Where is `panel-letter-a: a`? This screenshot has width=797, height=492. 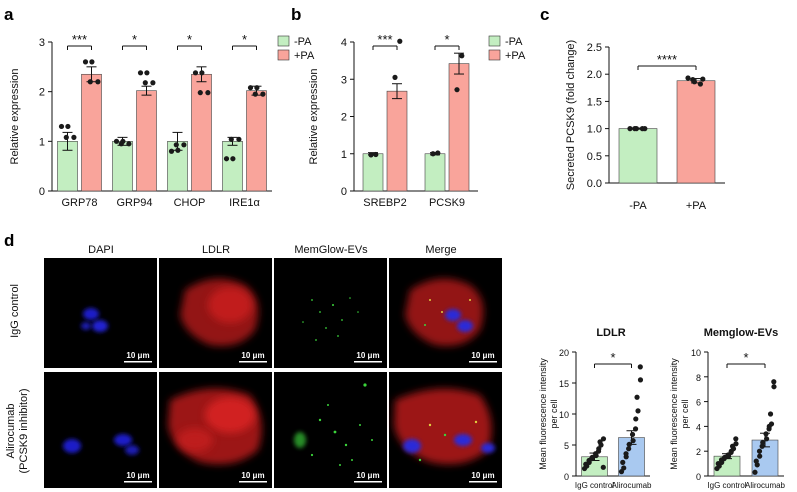 panel-letter-a: a is located at coordinates (9, 14).